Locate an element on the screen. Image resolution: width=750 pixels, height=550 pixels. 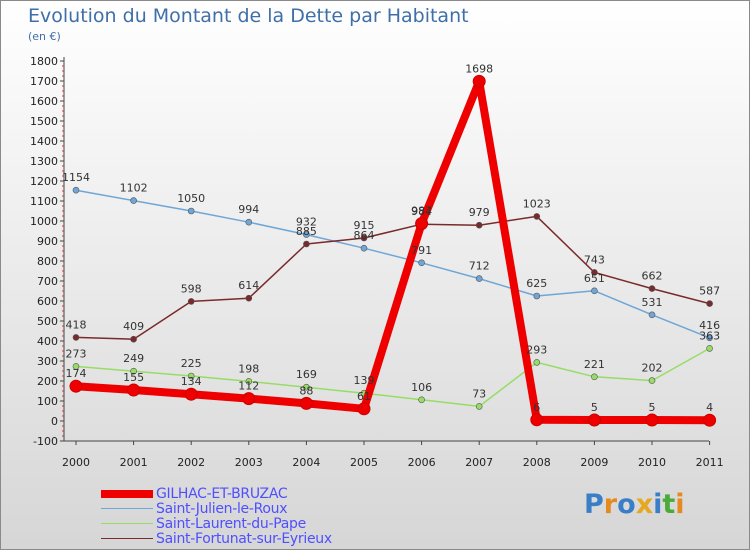
data-label: 932 is located at coordinates (306, 222).